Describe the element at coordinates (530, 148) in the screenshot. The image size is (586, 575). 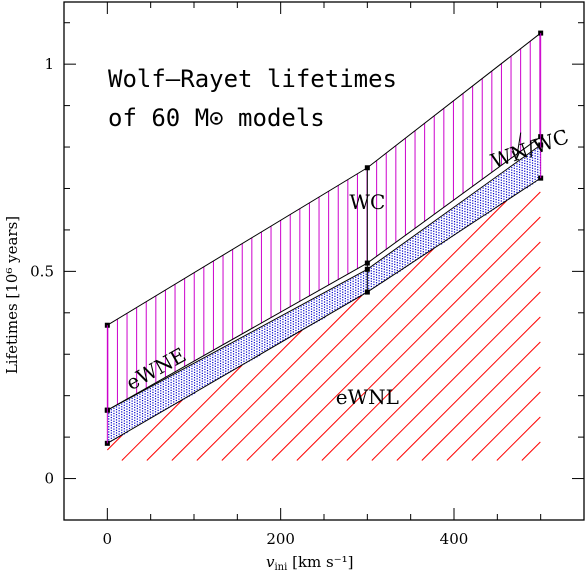
I see `region-label-wn-wc: WN/WC` at that location.